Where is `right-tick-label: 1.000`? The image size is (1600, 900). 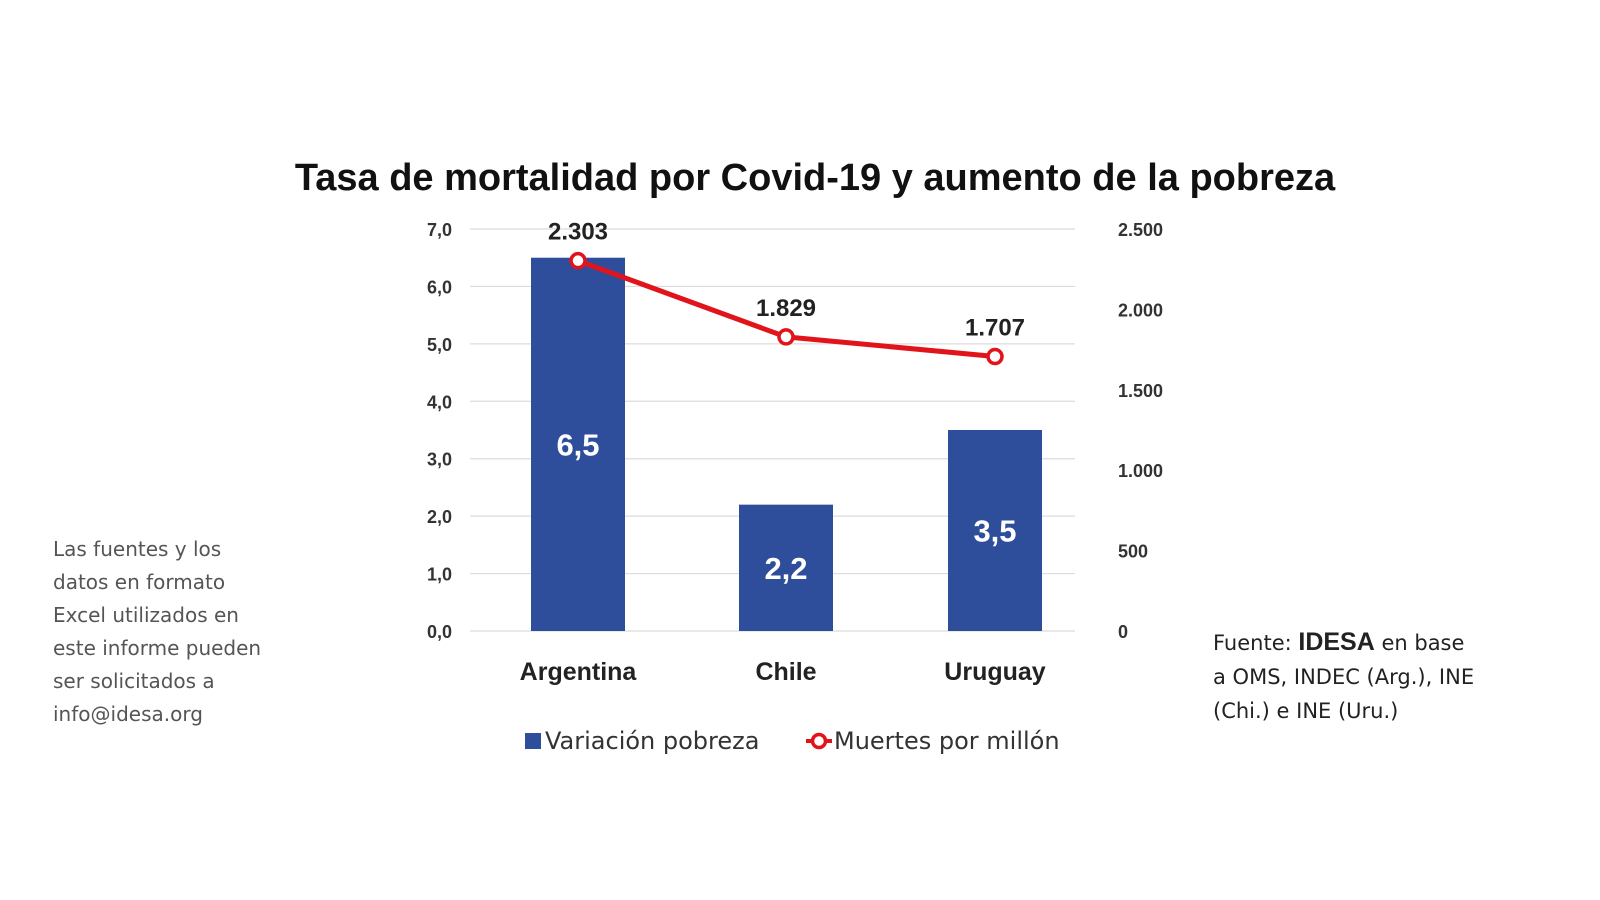
right-tick-label: 1.000 is located at coordinates (1140, 471).